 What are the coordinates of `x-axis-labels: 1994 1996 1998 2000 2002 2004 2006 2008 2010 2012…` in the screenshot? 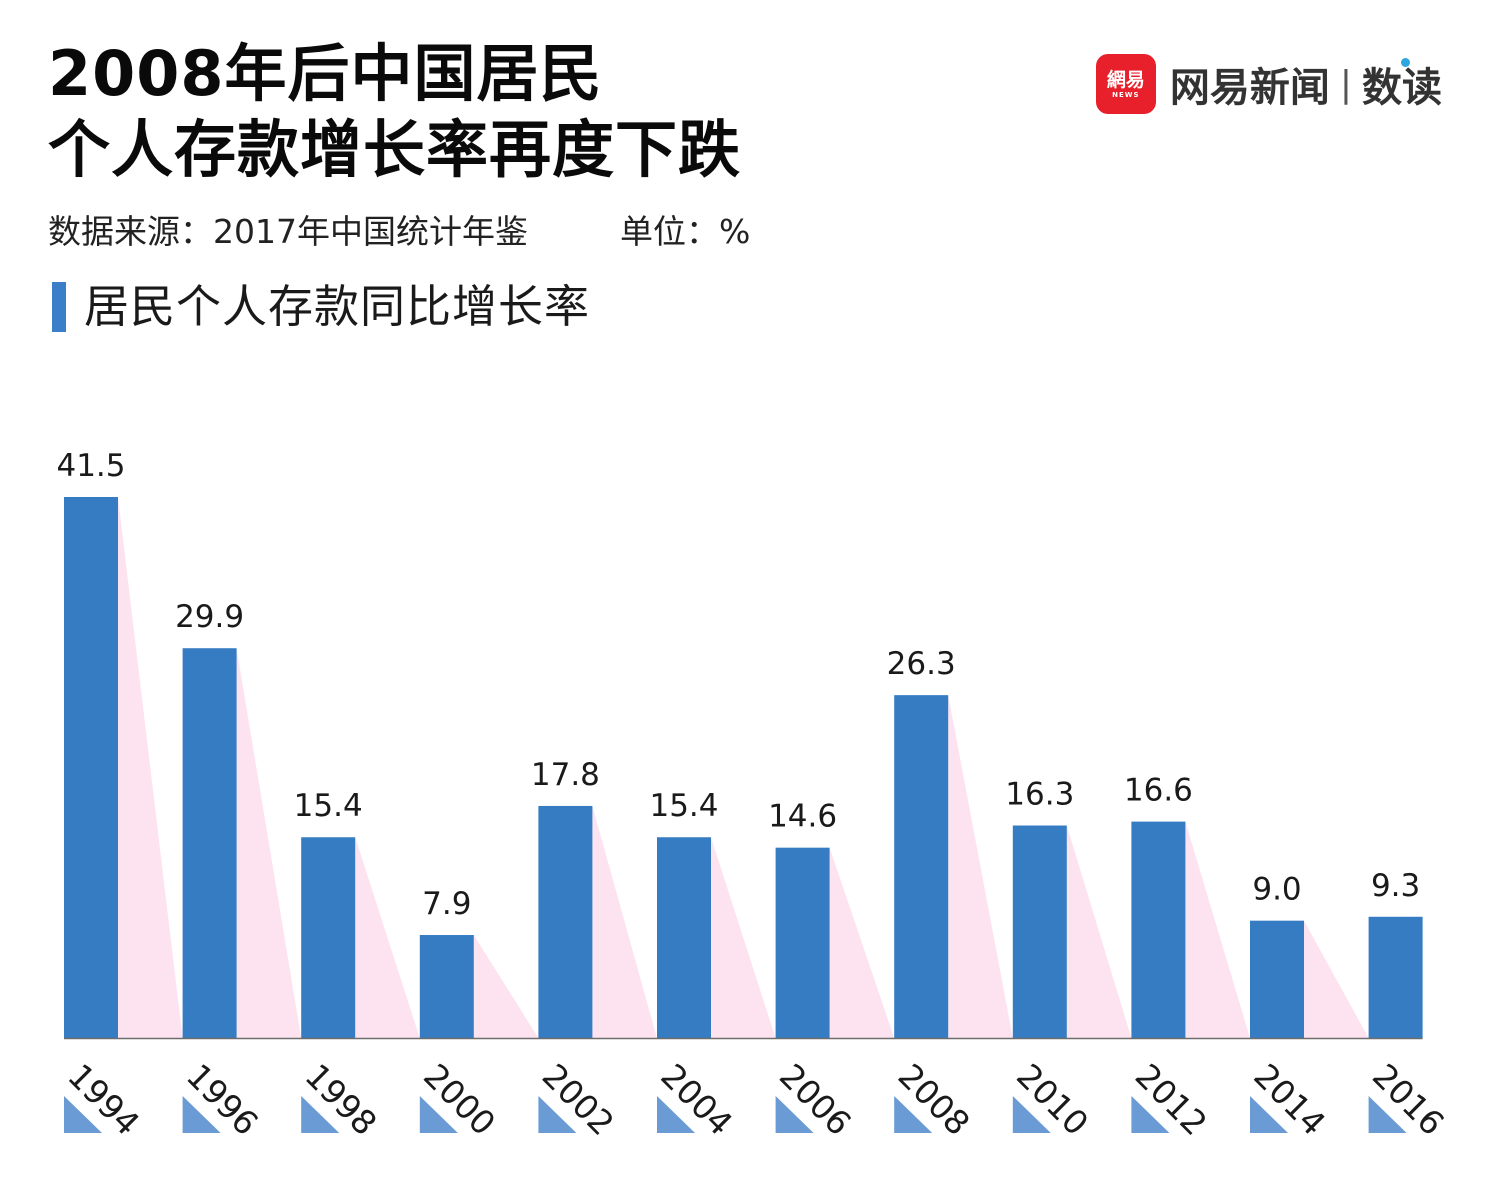 It's located at (756, 1099).